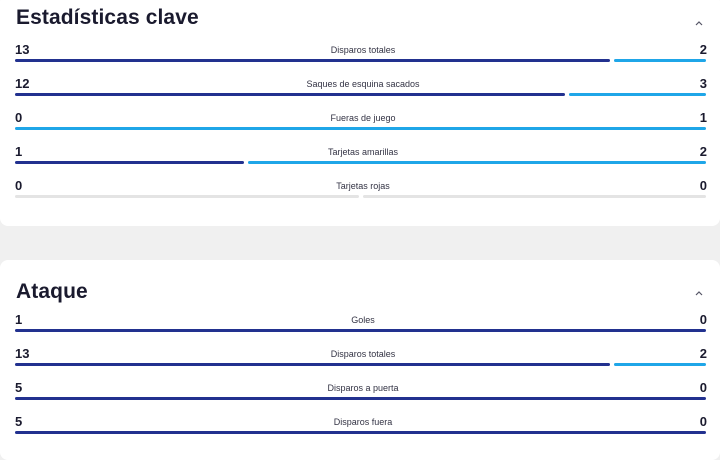  I want to click on stat-label: Tarjetas rojas, so click(363, 186).